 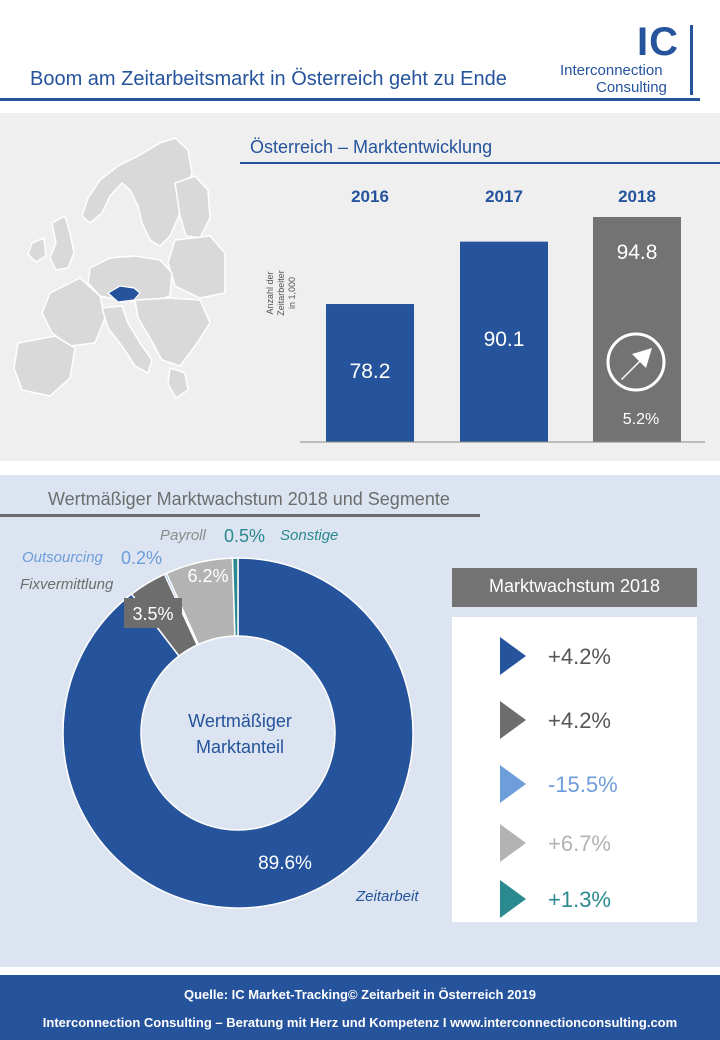 I want to click on slice-value-box-fixvermittlung, so click(x=153, y=613).